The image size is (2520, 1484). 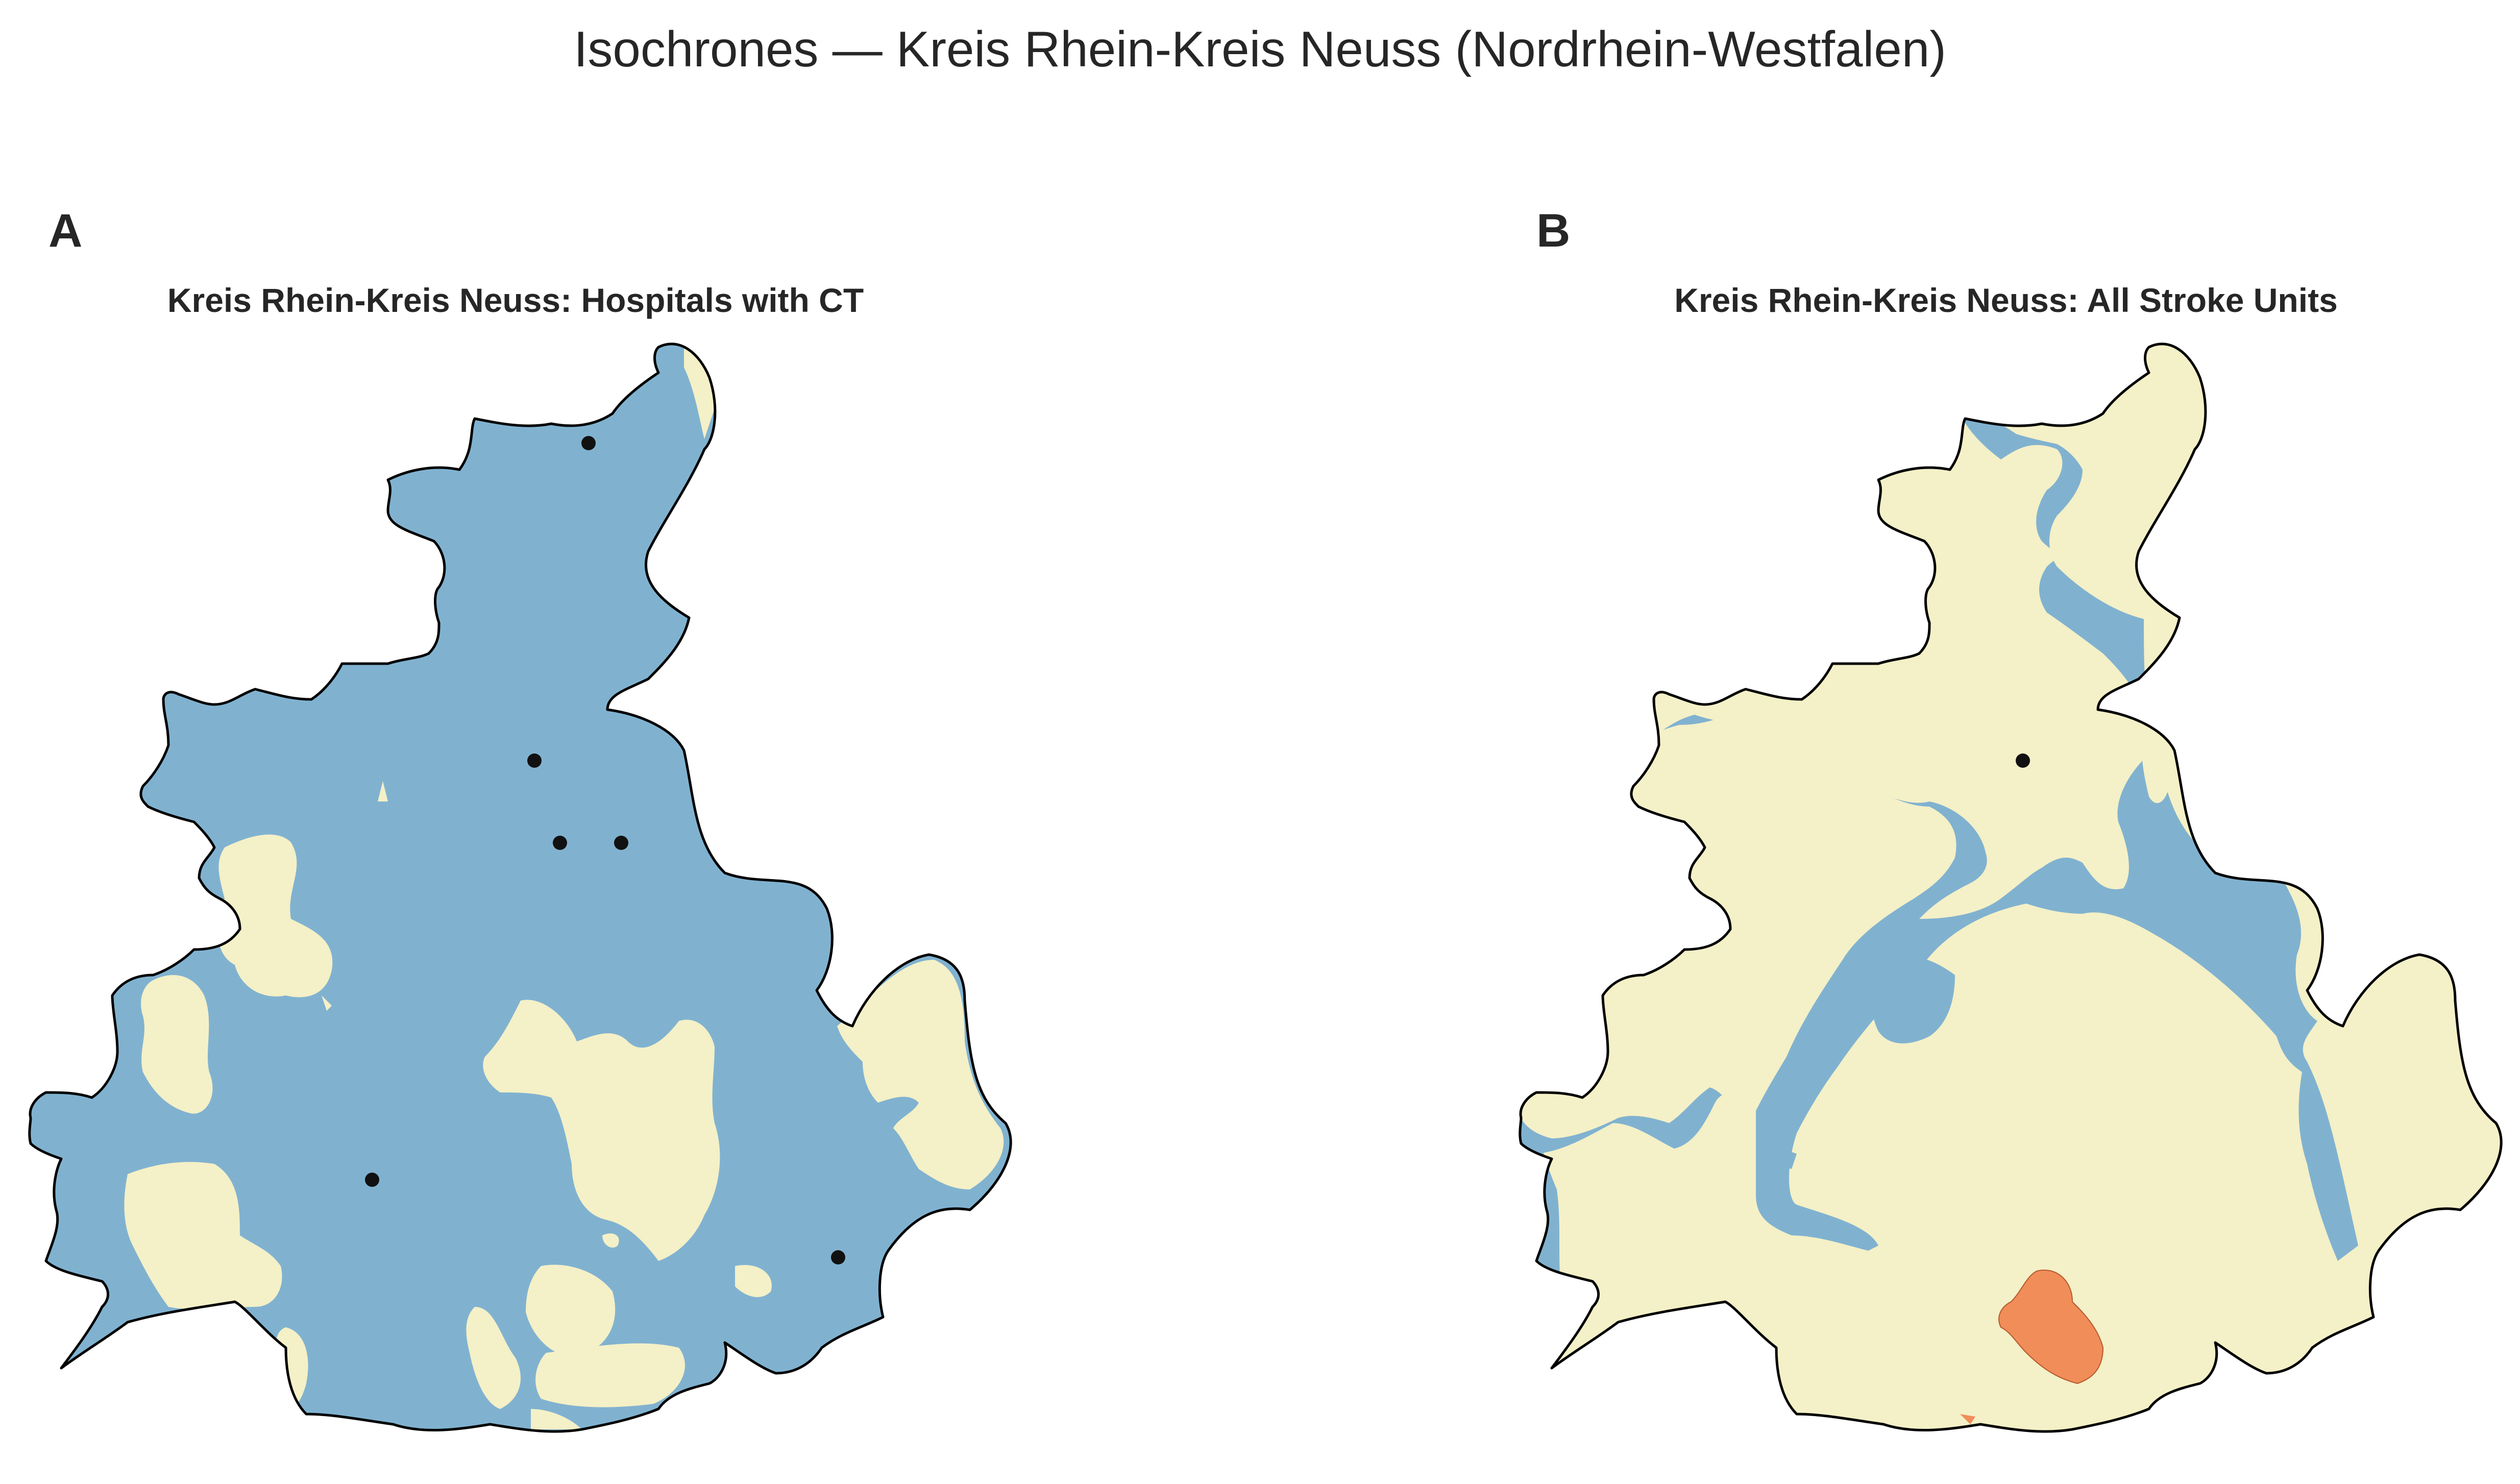 I want to click on travel-zone-orange-b, so click(x=2051, y=1327).